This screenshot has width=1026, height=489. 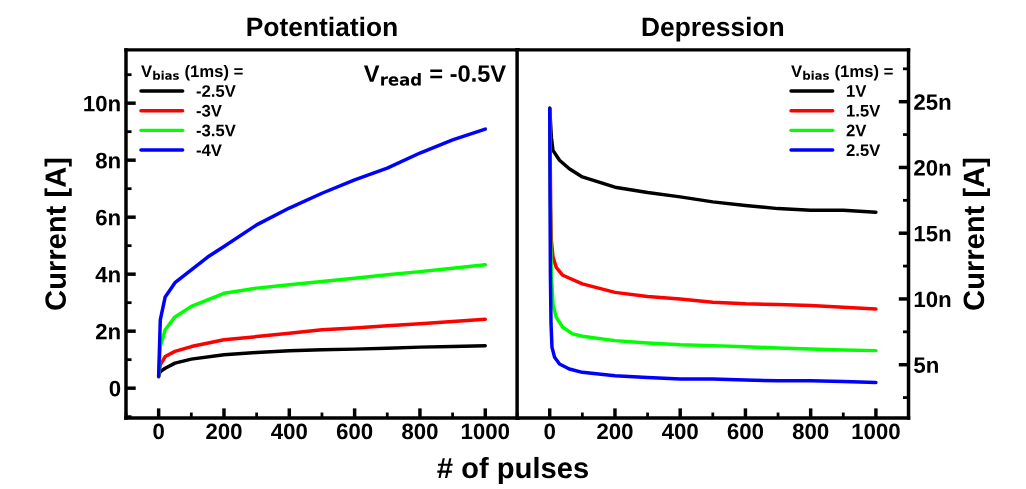 I want to click on x-axis-title: # of pulses, so click(x=512, y=470).